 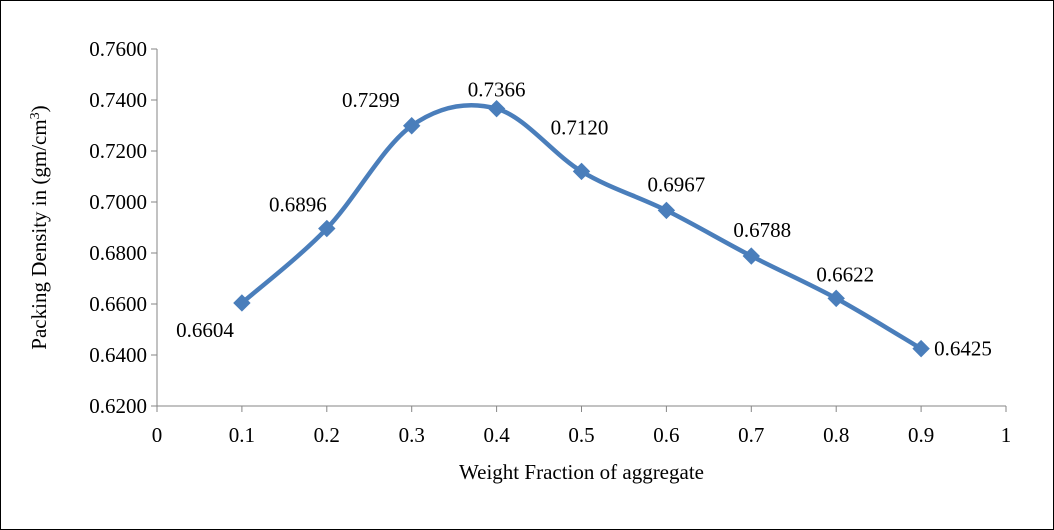 I want to click on x-tick-label: 0.7, so click(x=751, y=435).